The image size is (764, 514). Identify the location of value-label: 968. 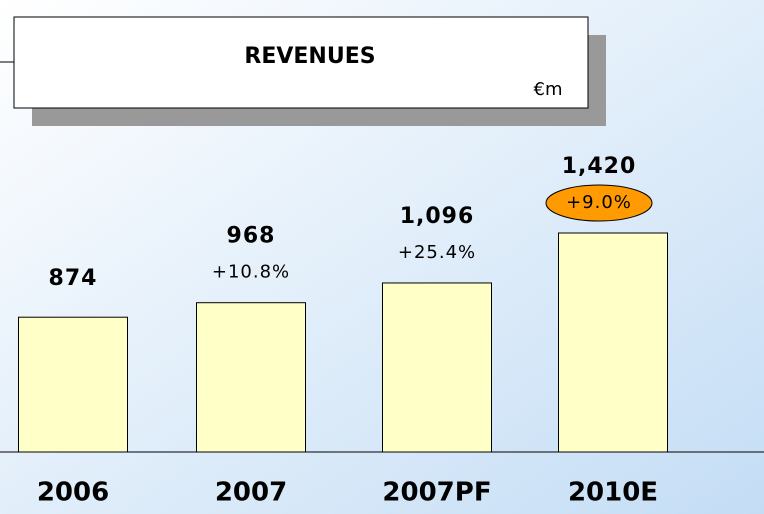
(251, 236).